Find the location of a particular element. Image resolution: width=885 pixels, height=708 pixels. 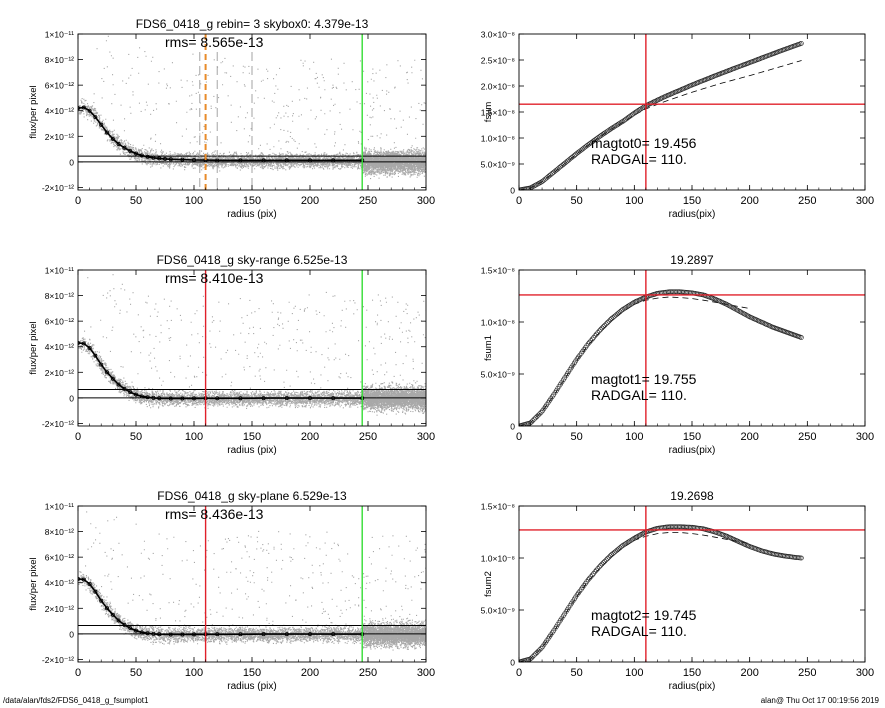

y-tick-label: 2.0×10⁻⁸ is located at coordinates (498, 87).